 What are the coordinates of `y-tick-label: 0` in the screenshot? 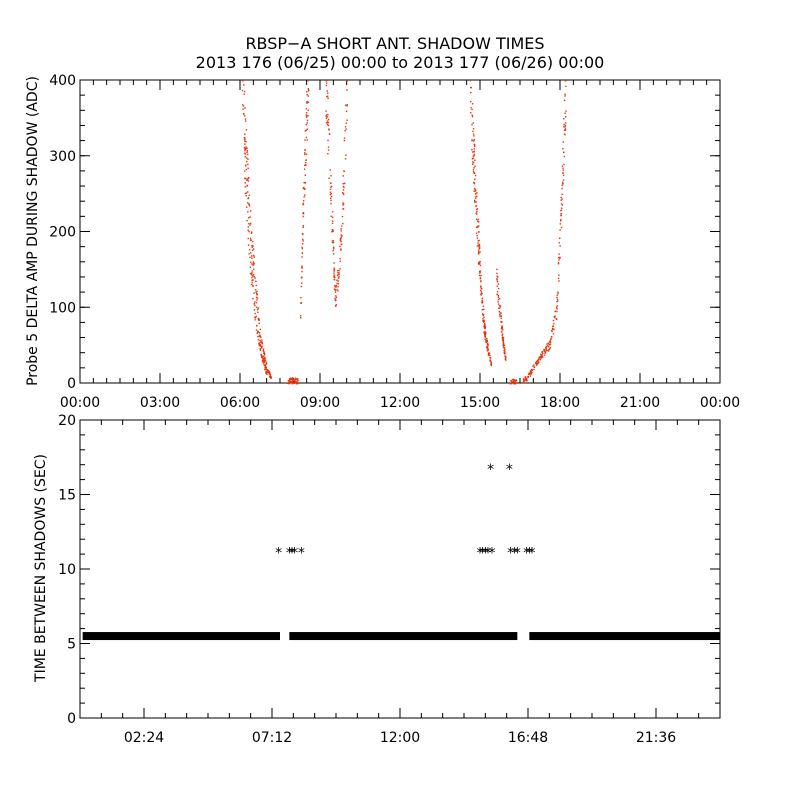 It's located at (71, 384).